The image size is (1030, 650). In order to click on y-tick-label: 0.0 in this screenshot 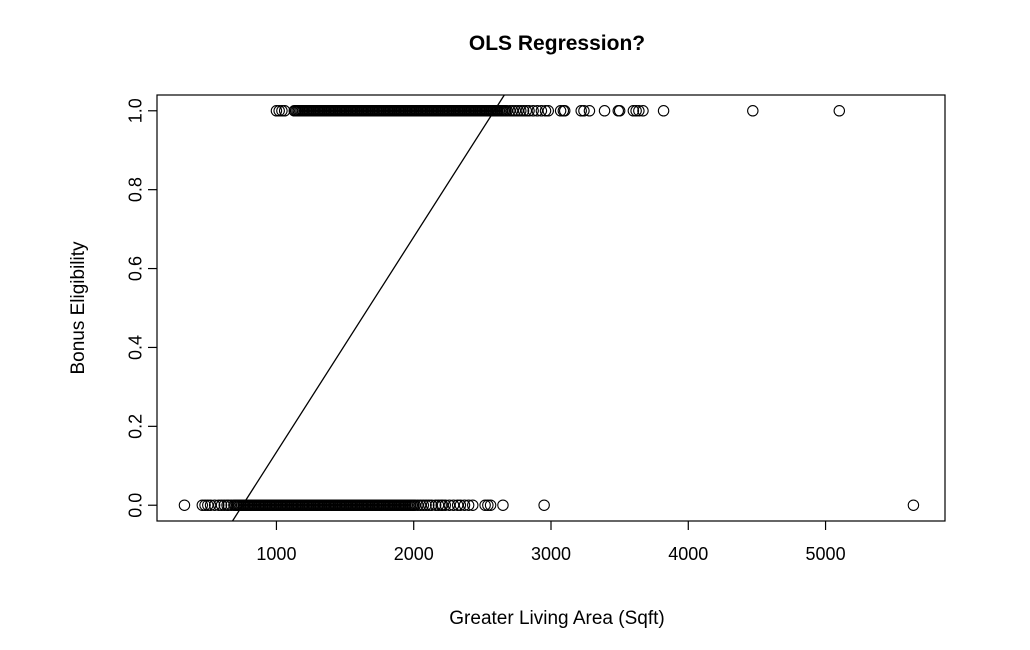, I will do `click(135, 505)`.